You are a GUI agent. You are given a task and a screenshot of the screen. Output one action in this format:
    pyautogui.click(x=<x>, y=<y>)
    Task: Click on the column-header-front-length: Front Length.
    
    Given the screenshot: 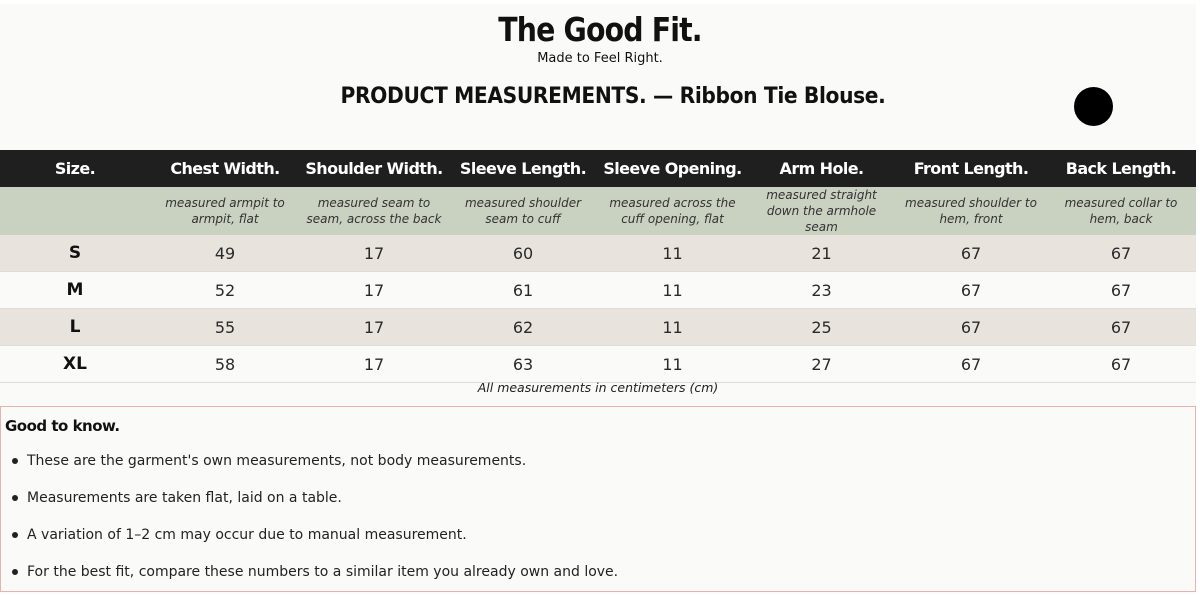 What is the action you would take?
    pyautogui.click(x=971, y=168)
    